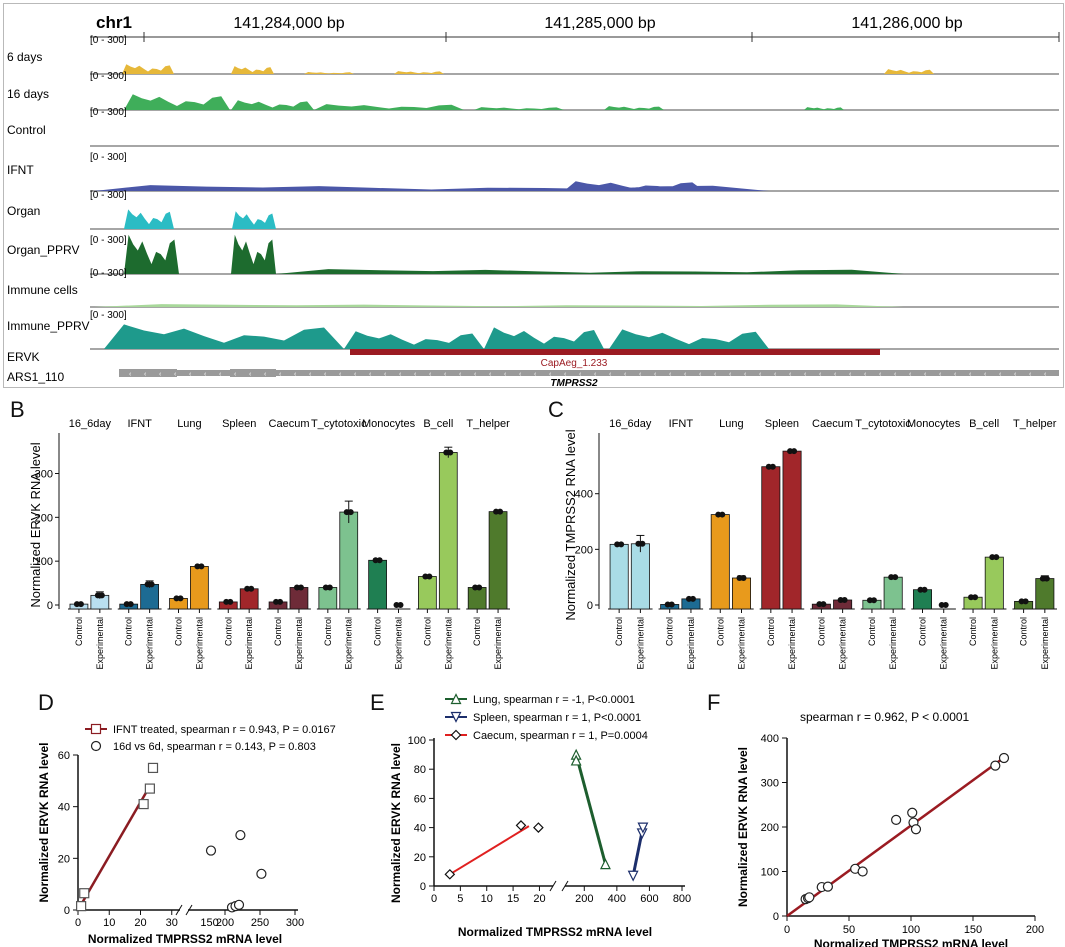 Image resolution: width=1065 pixels, height=947 pixels. Describe the element at coordinates (584, 899) in the screenshot. I see `x-tick-label: 200` at that location.